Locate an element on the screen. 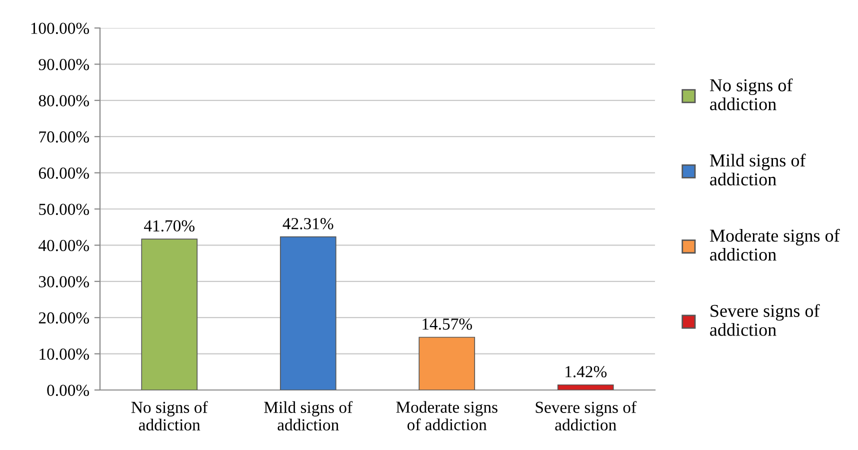 This screenshot has width=858, height=450. data-label: 14.57% is located at coordinates (447, 324).